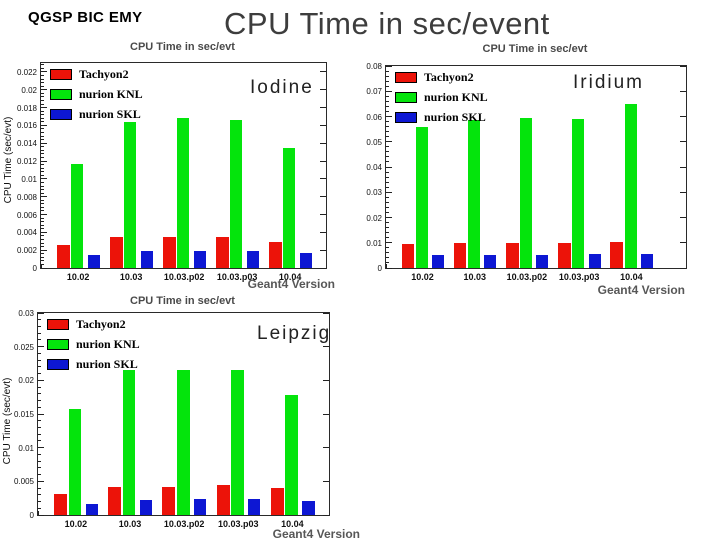  What do you see at coordinates (282, 87) in the screenshot?
I see `region-label-iodine: Iodine` at bounding box center [282, 87].